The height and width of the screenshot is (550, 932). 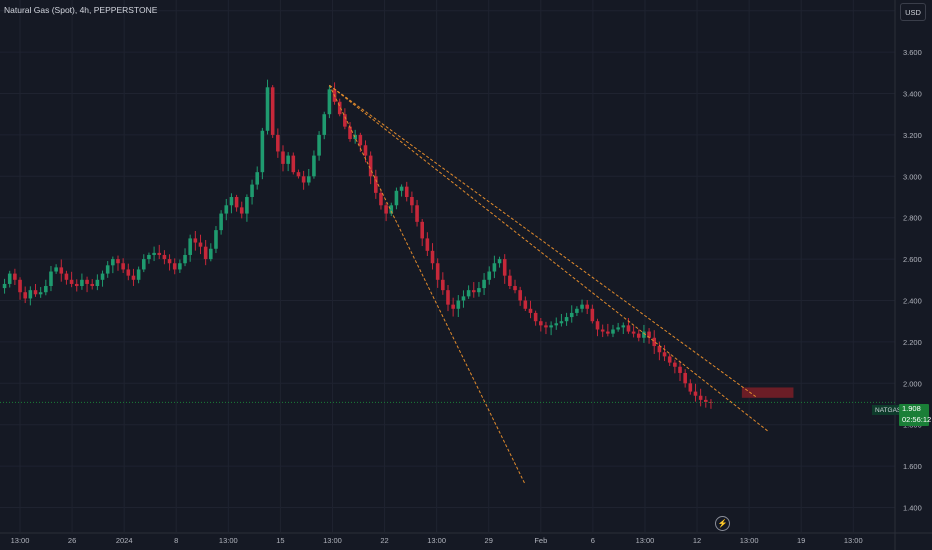 I want to click on currency-button: USD, so click(x=913, y=12).